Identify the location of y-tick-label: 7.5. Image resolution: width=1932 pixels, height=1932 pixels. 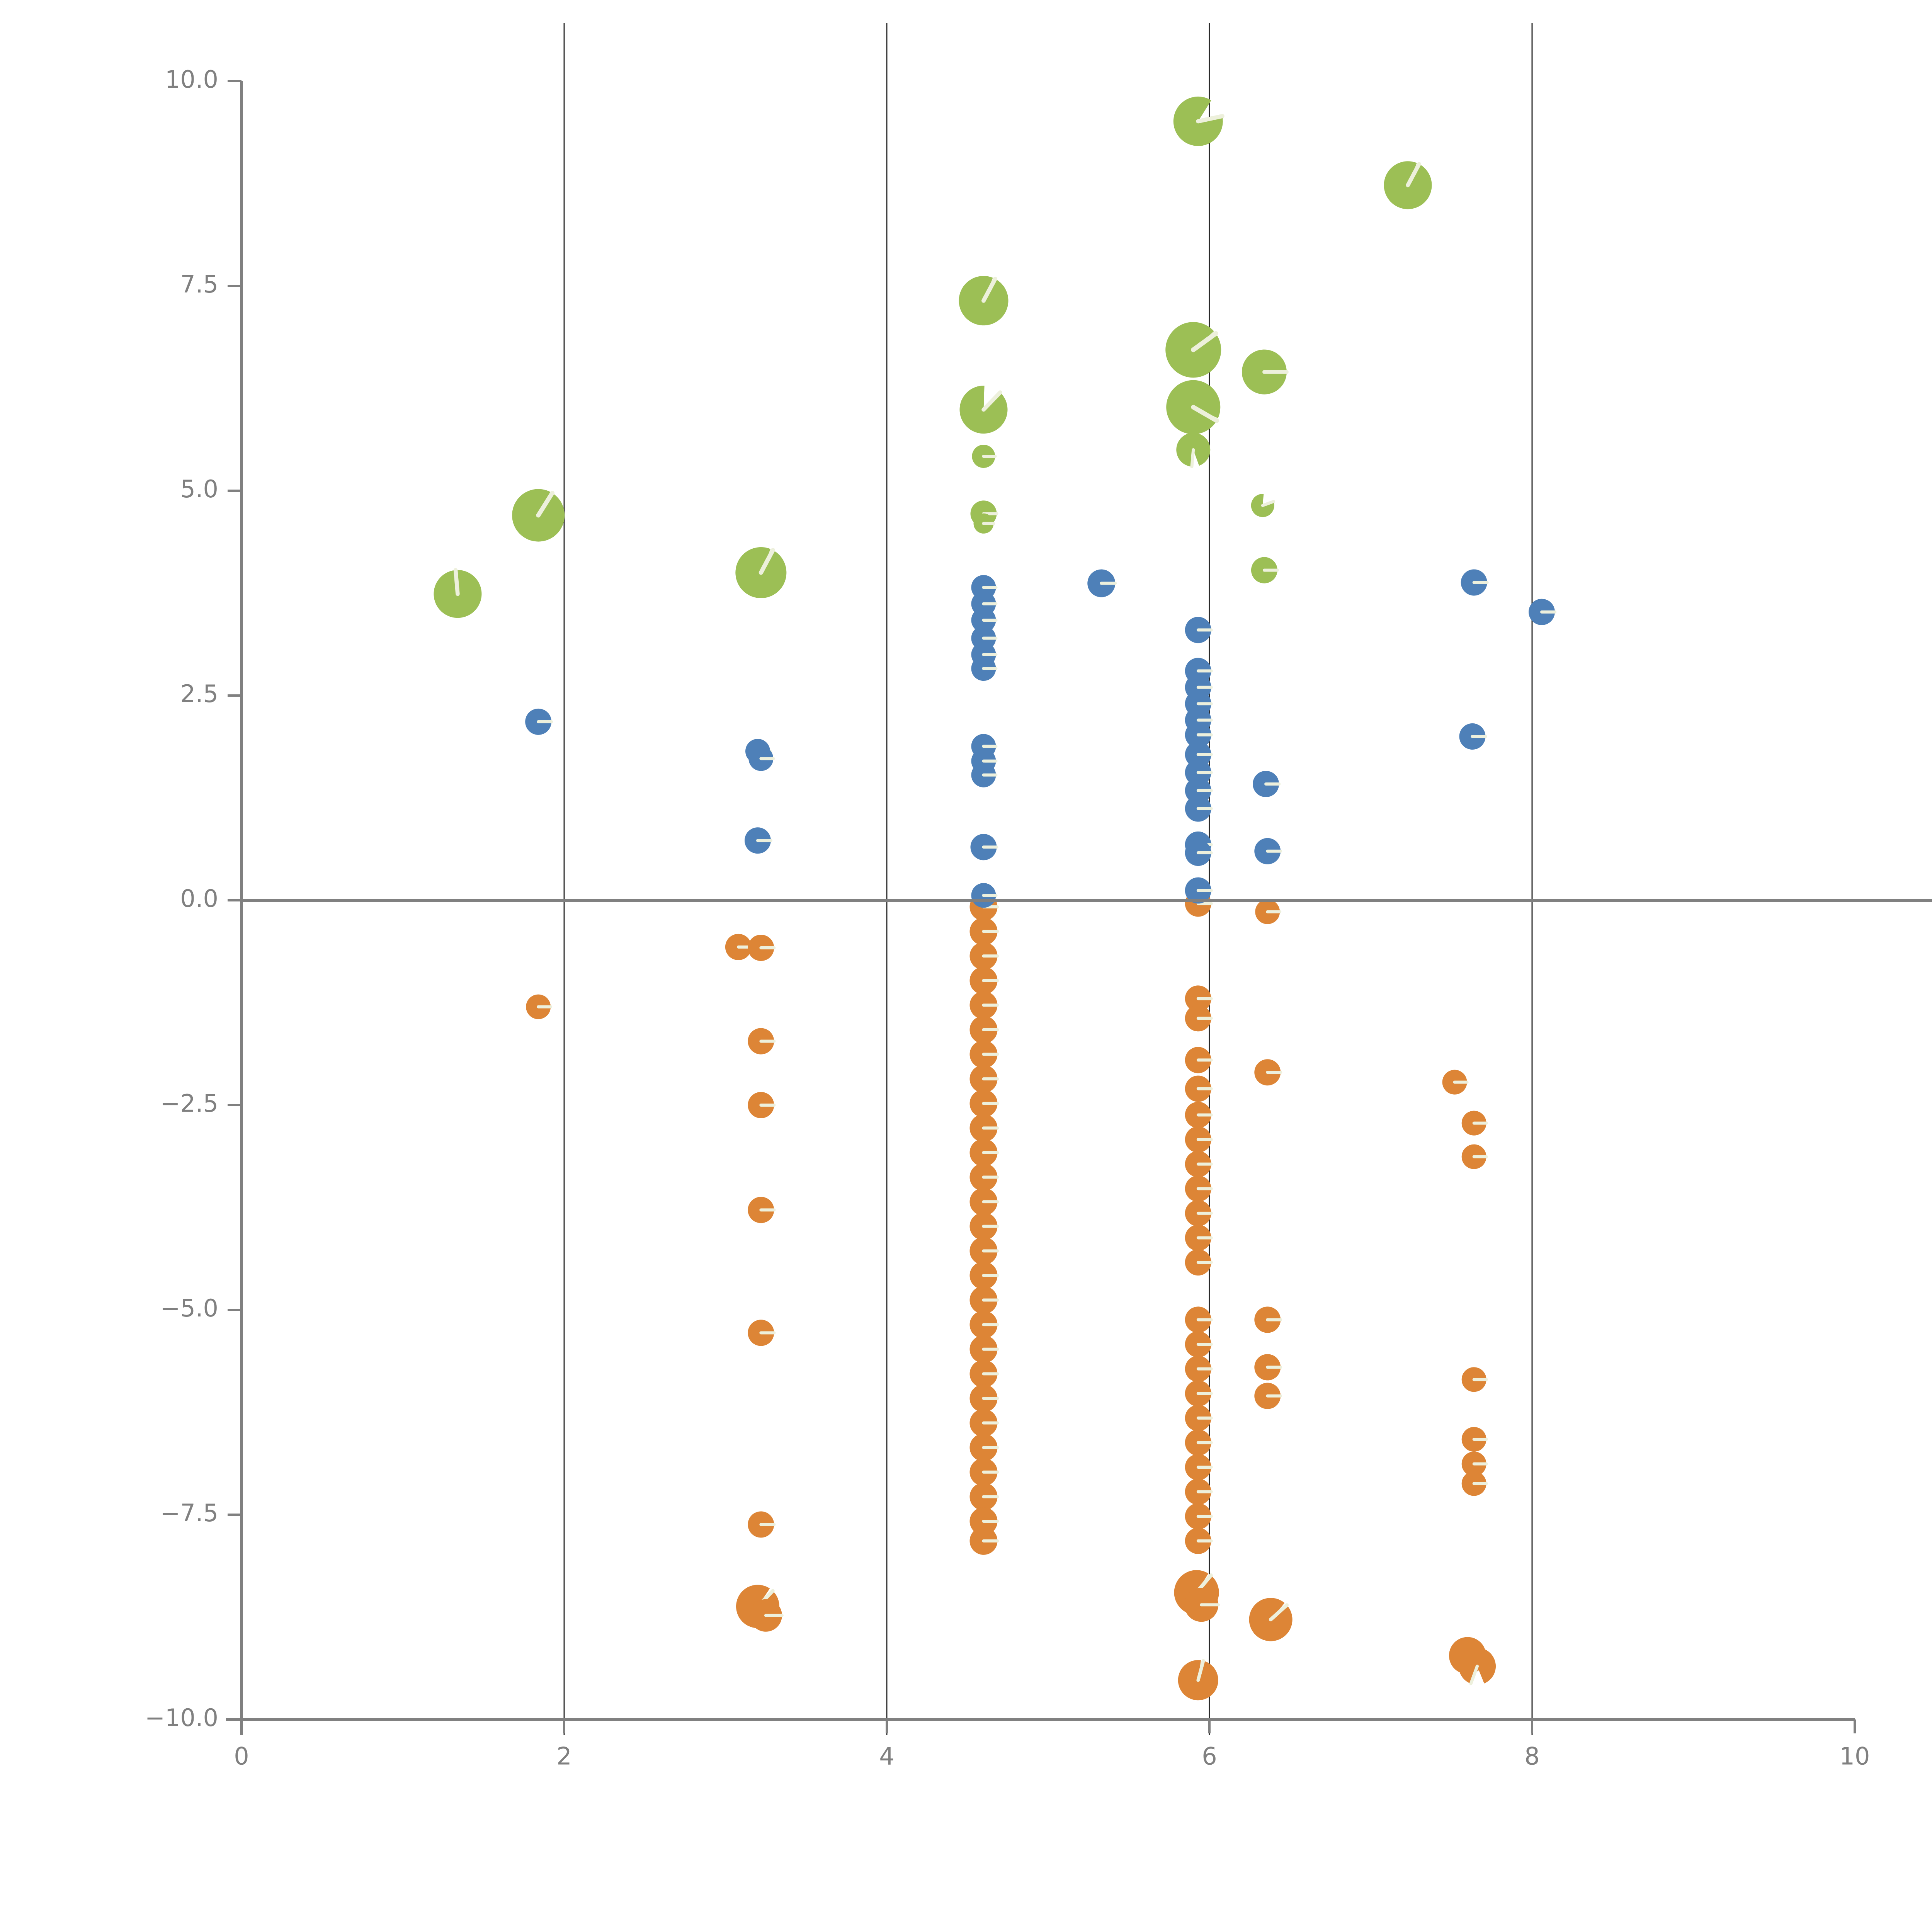
(199, 284).